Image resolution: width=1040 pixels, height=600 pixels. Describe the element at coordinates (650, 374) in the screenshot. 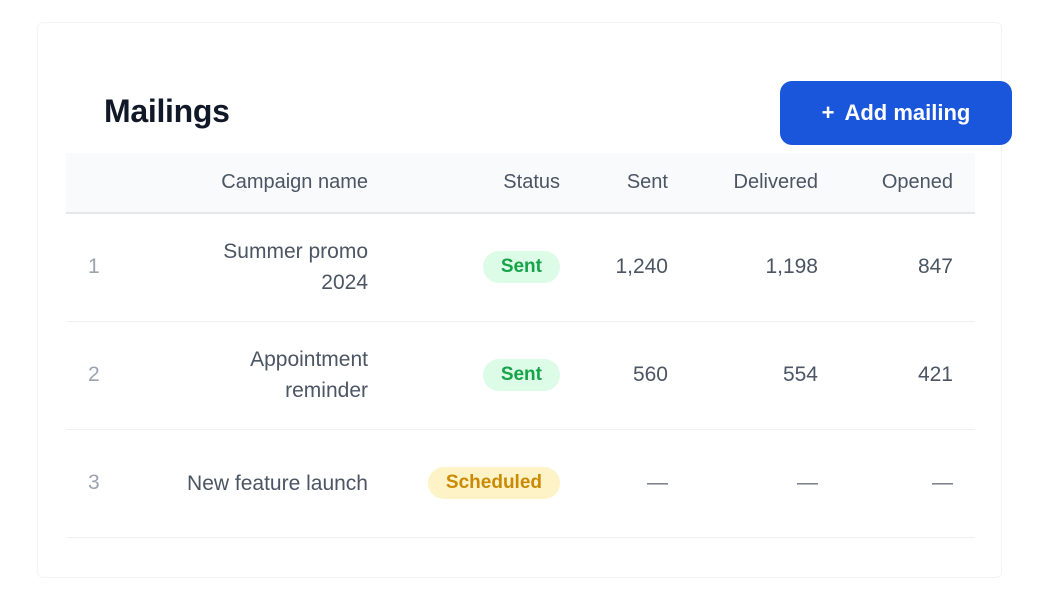

I see `sent-cell: 560` at that location.